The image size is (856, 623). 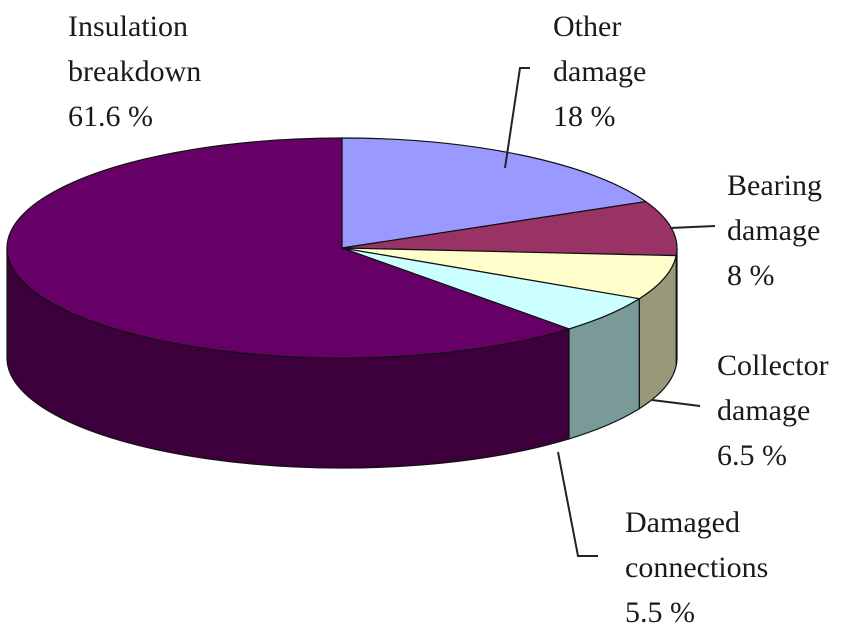 I want to click on category-label: Other damage, so click(x=600, y=49).